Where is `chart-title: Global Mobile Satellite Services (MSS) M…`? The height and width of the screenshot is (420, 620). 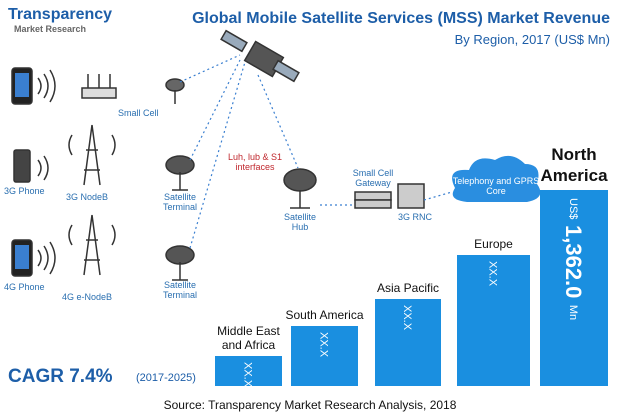 chart-title: Global Mobile Satellite Services (MSS) M… is located at coordinates (401, 18).